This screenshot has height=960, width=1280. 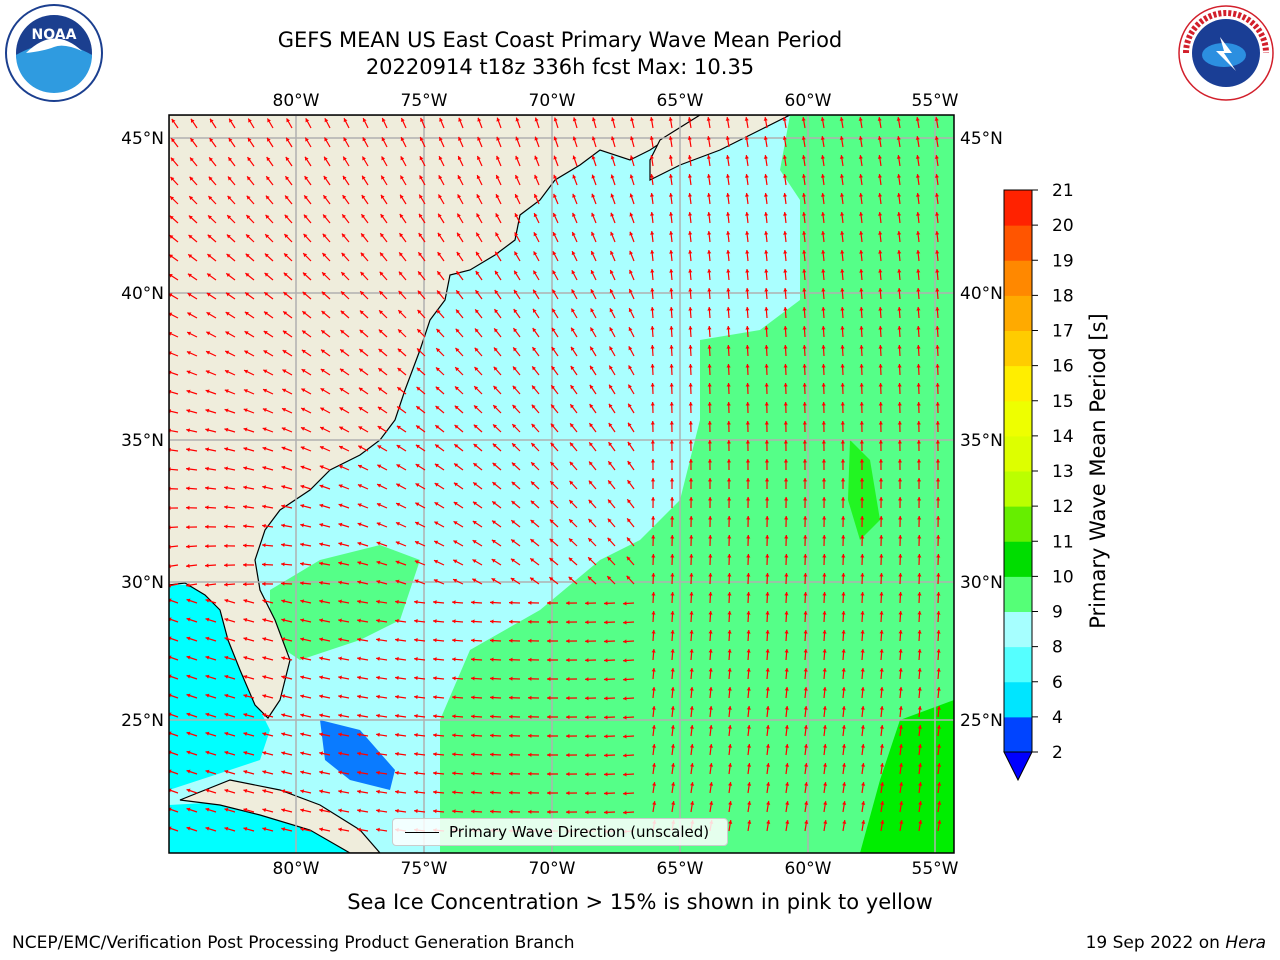 What do you see at coordinates (296, 101) in the screenshot?
I see `lon-tick: 80°W` at bounding box center [296, 101].